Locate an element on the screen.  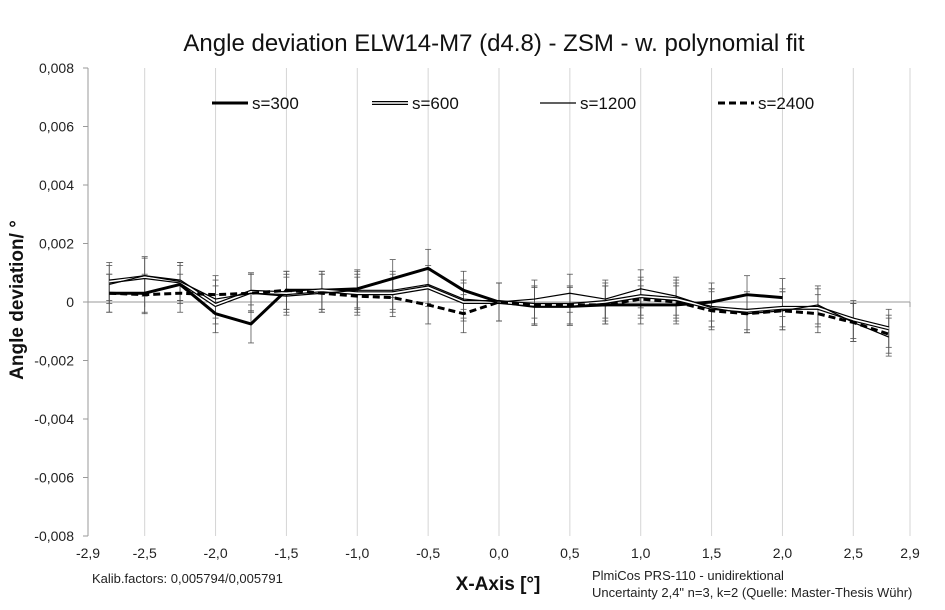
y-tick-label-3: 0,002 is located at coordinates (56, 244).